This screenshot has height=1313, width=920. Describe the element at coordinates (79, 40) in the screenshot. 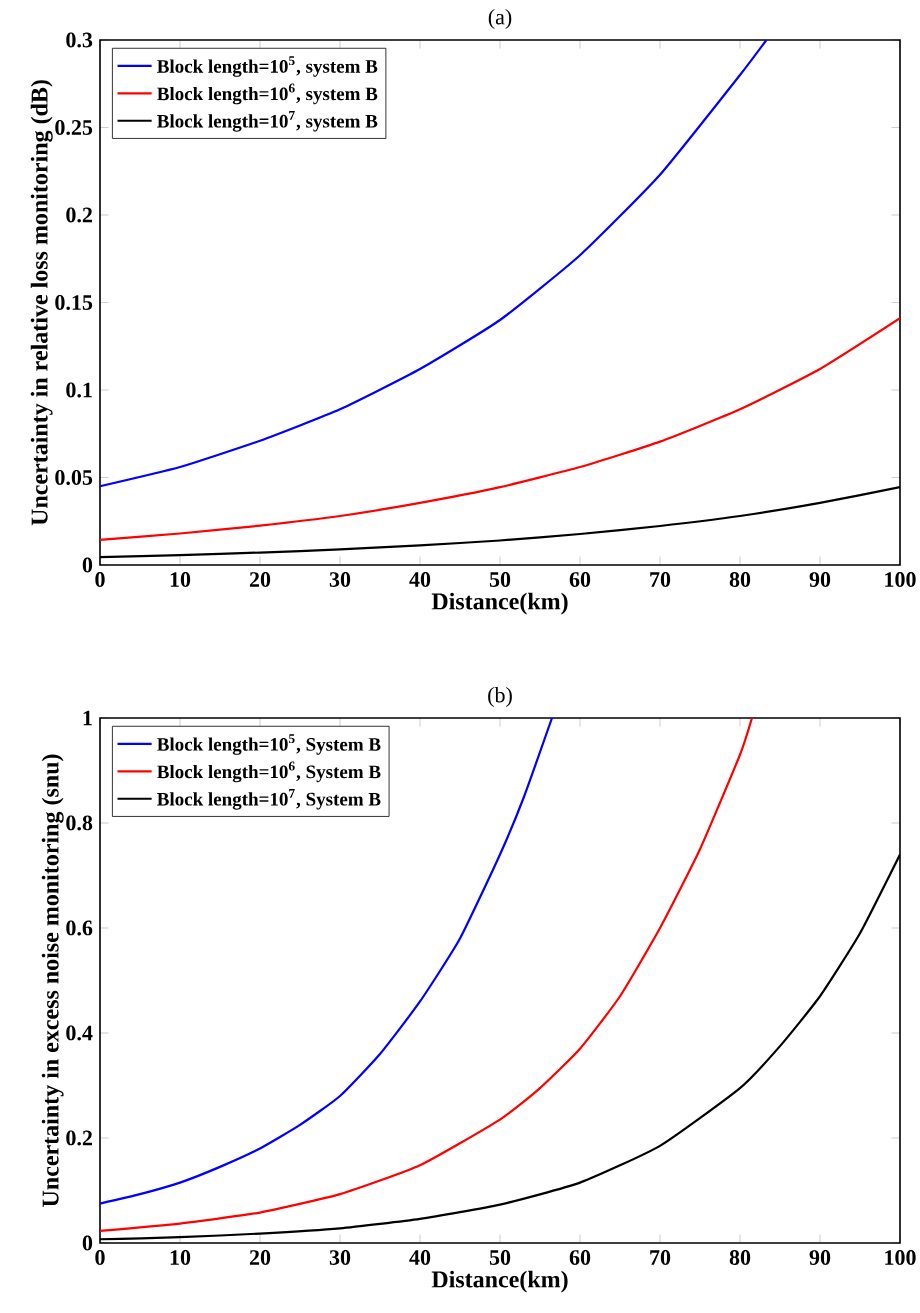

I see `y-tick-label: 0.3` at that location.